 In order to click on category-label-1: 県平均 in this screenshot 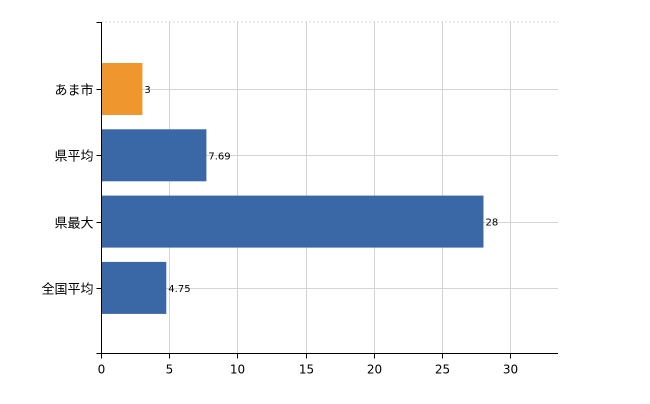, I will do `click(73, 157)`.